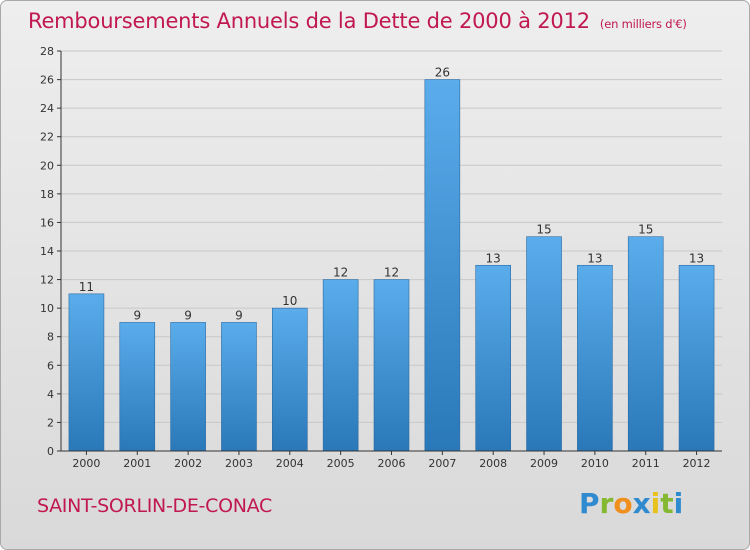 The image size is (750, 550). I want to click on x-tick-label: 2010, so click(595, 463).